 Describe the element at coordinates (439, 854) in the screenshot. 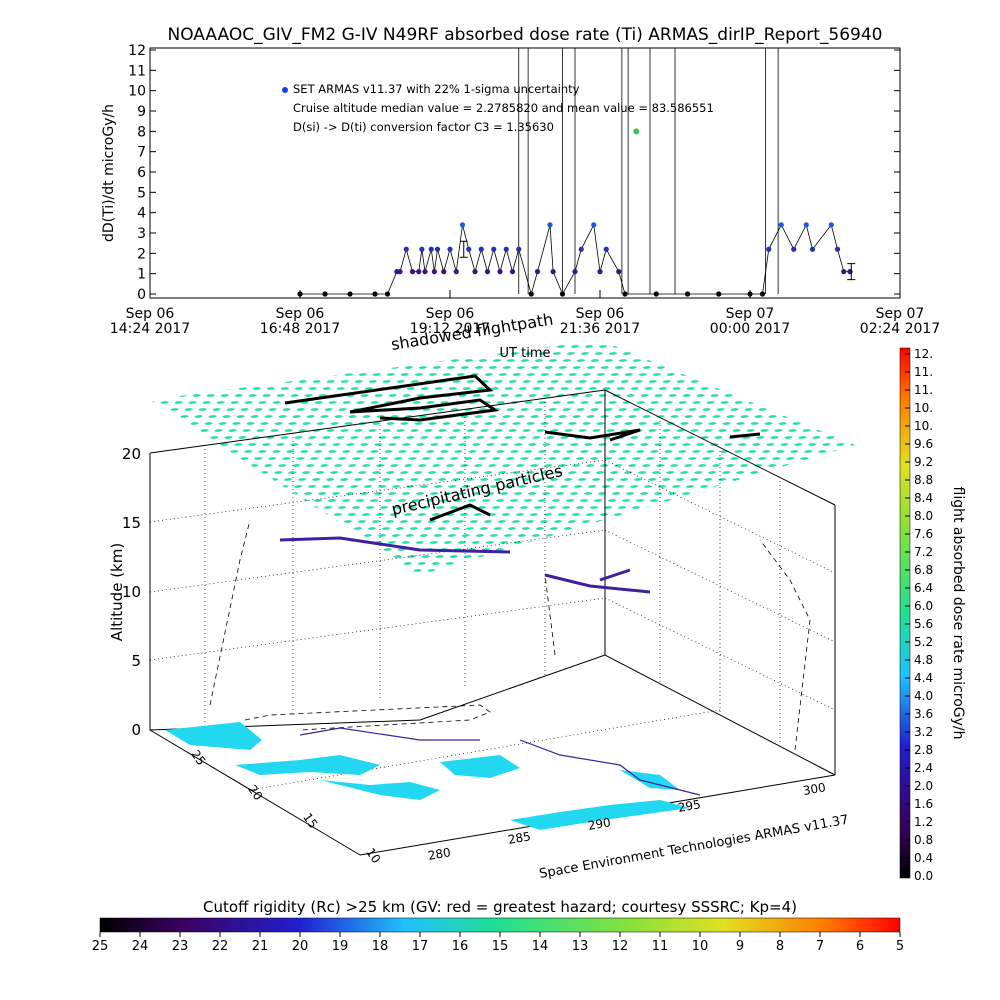

I see `lon-tick-label: 280` at that location.